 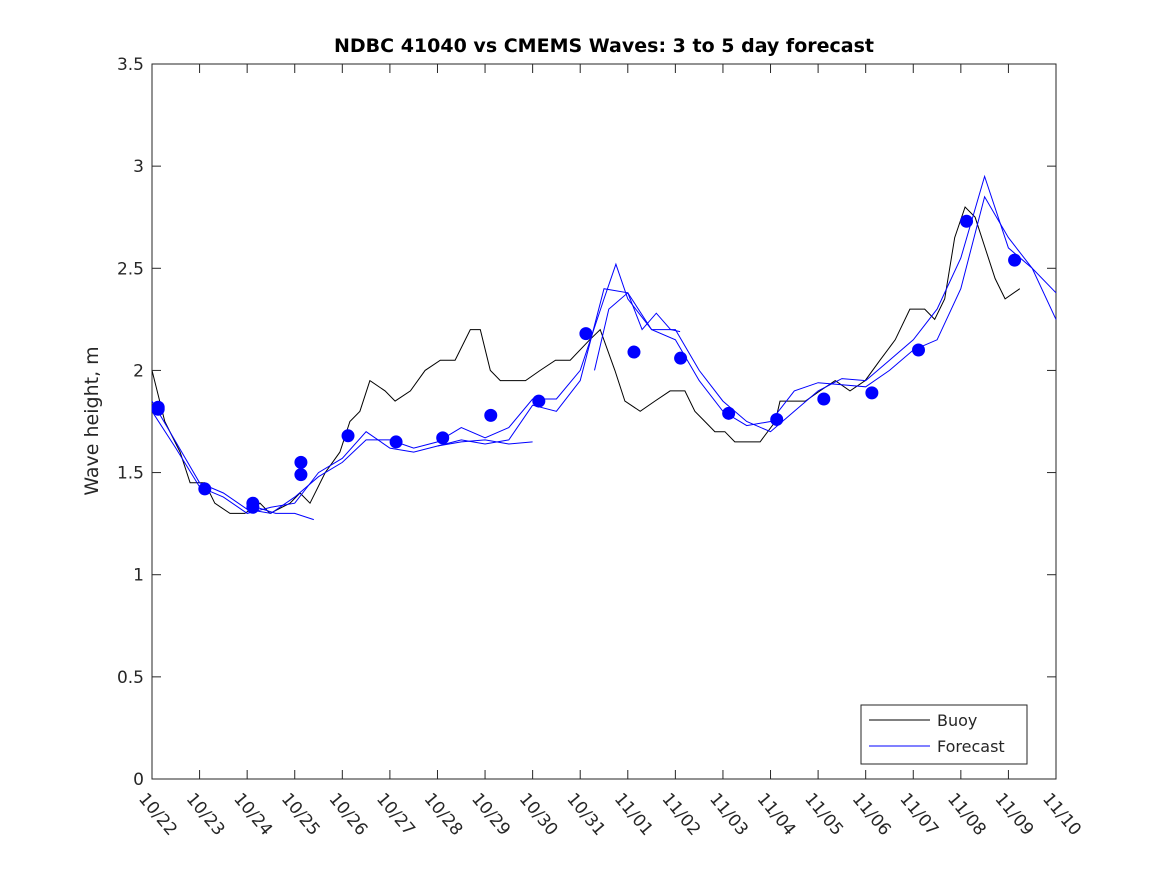 I want to click on x-tick-label: 11/01, so click(x=633, y=814).